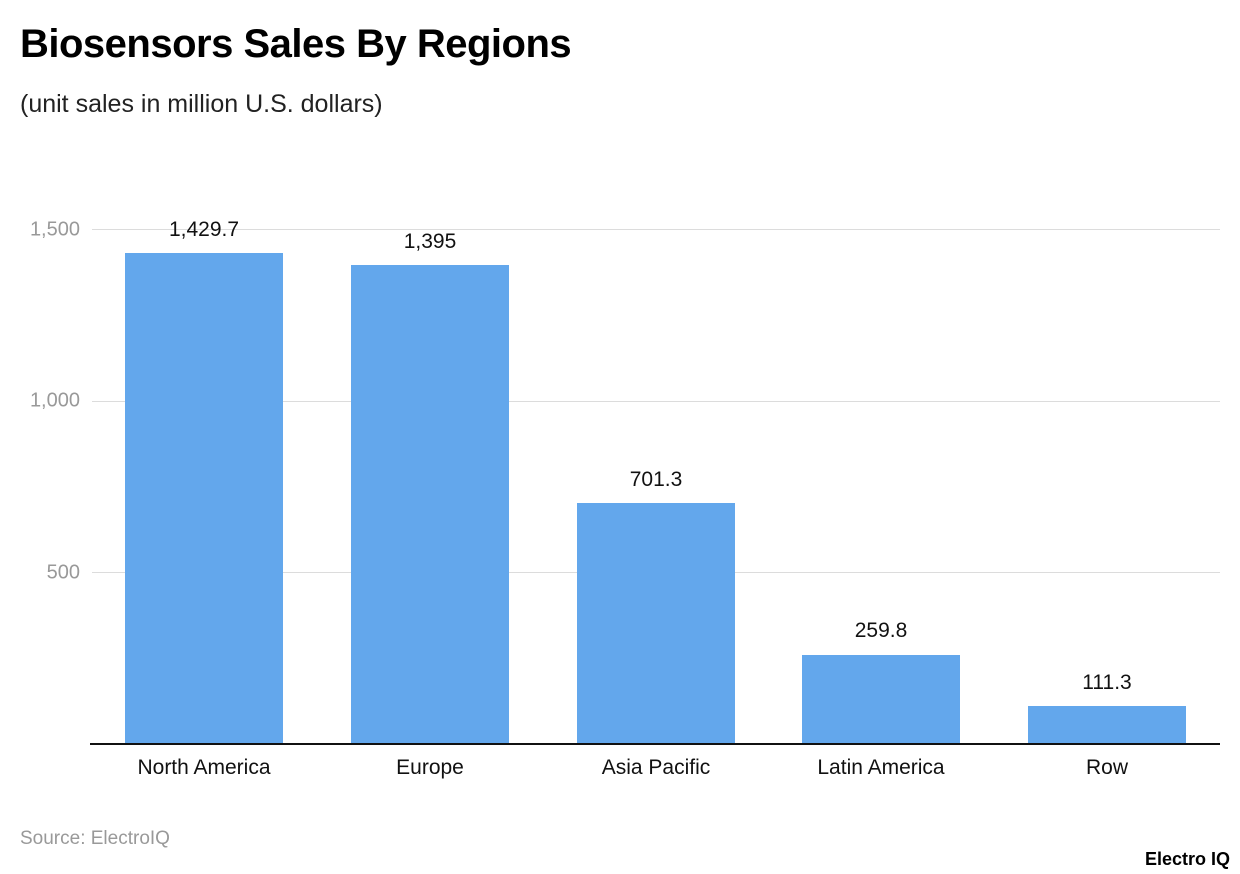 The height and width of the screenshot is (874, 1240). I want to click on brand-logo: Electro IQ, so click(1187, 859).